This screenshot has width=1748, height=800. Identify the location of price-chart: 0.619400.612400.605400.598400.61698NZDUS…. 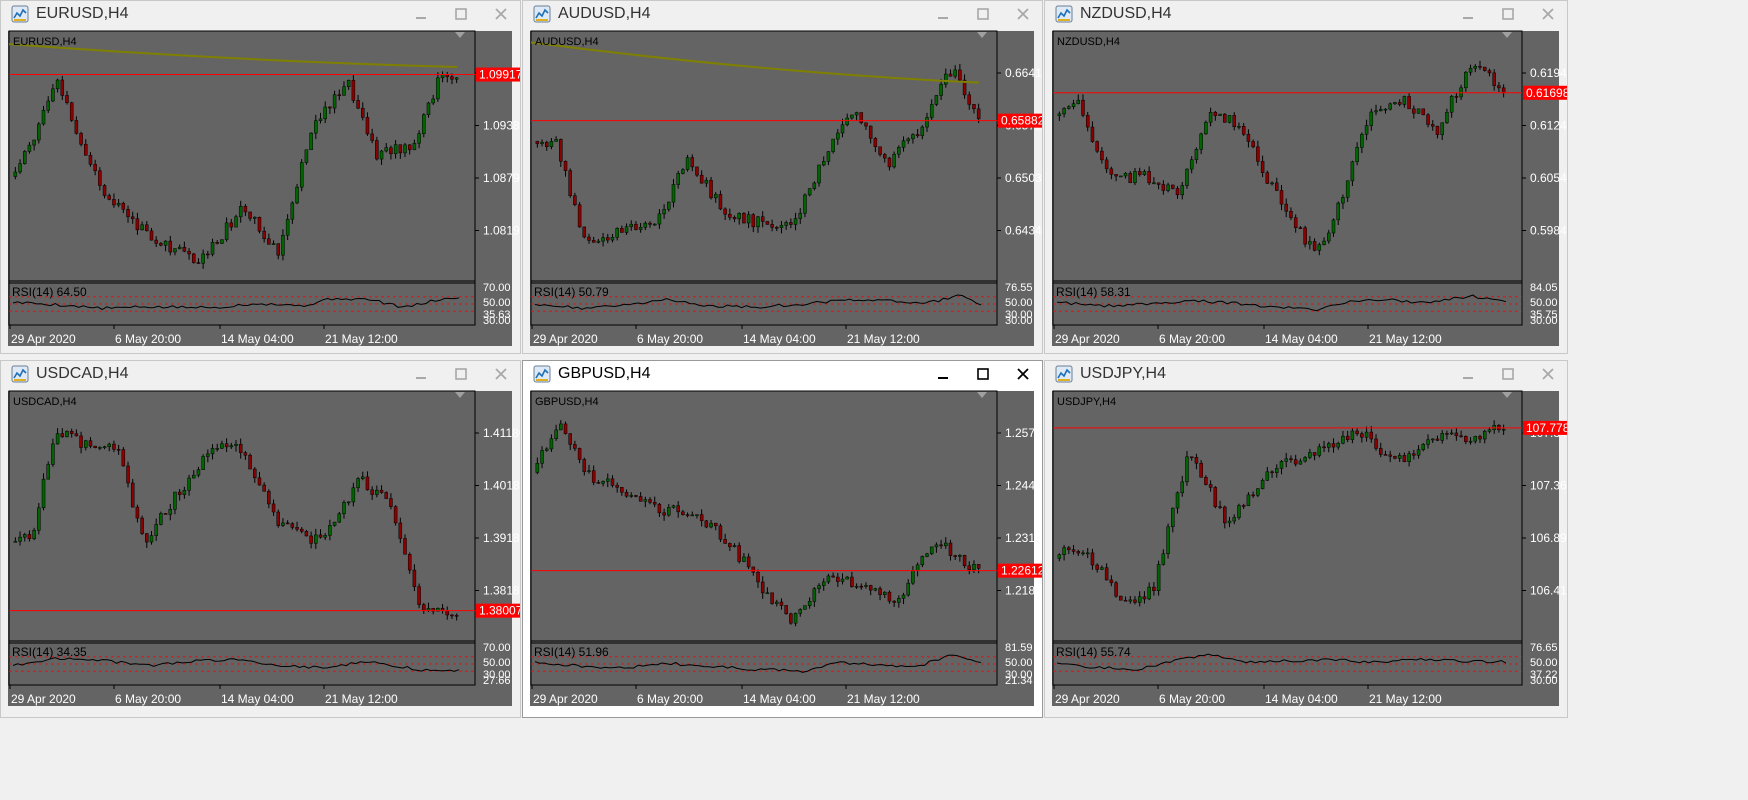
(1306, 177).